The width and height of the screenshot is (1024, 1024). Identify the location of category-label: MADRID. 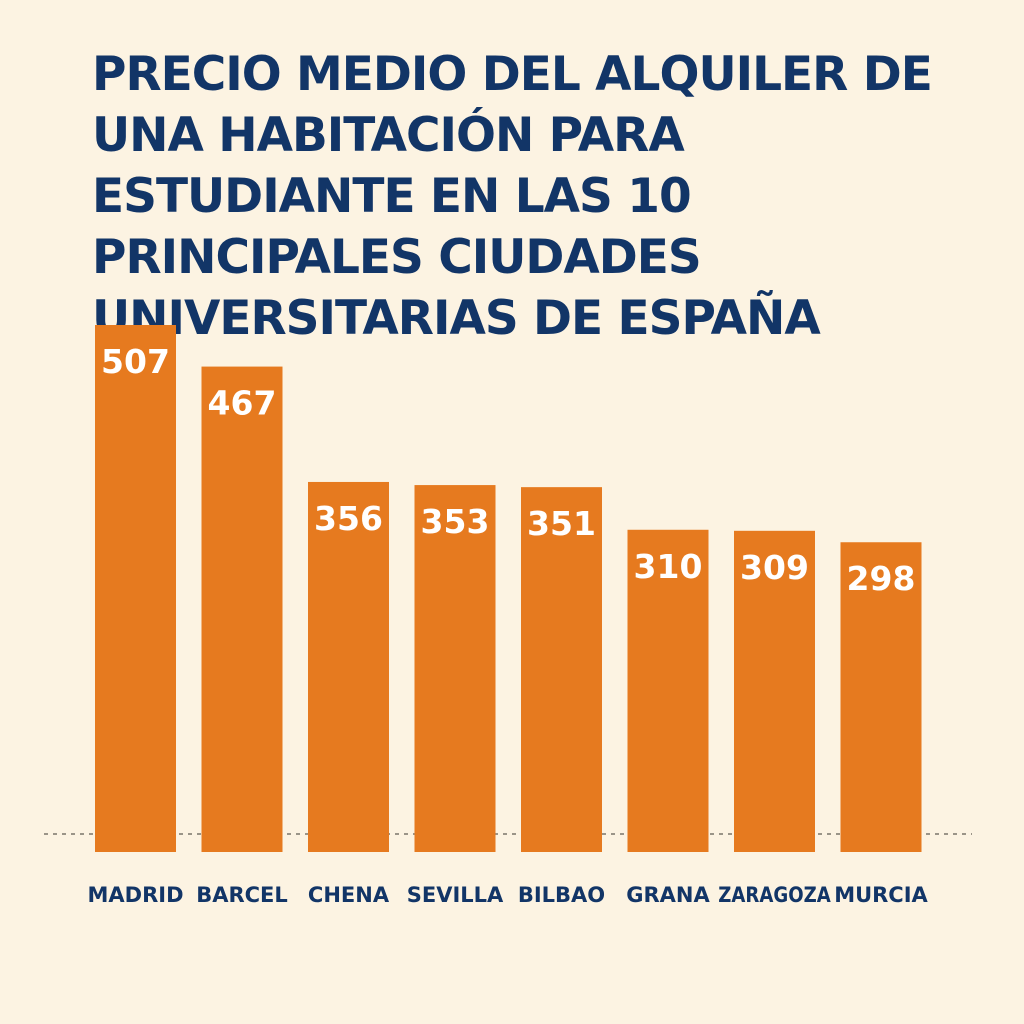
(136, 895).